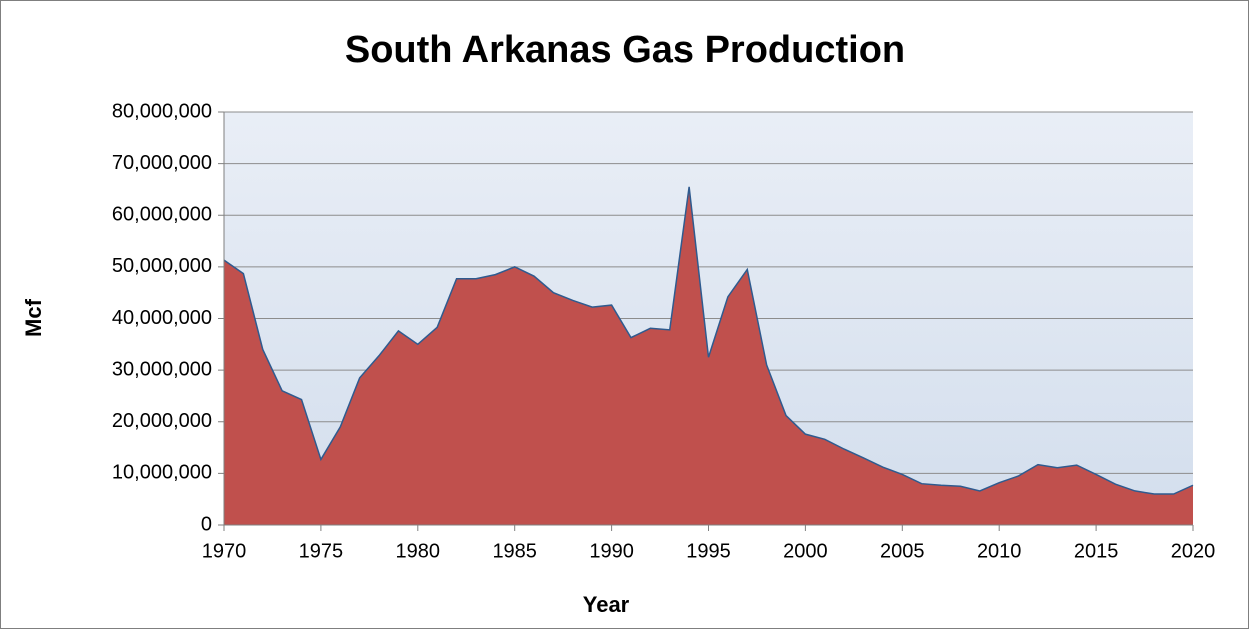 This screenshot has height=629, width=1249. I want to click on x-tick-label: 1970, so click(224, 551).